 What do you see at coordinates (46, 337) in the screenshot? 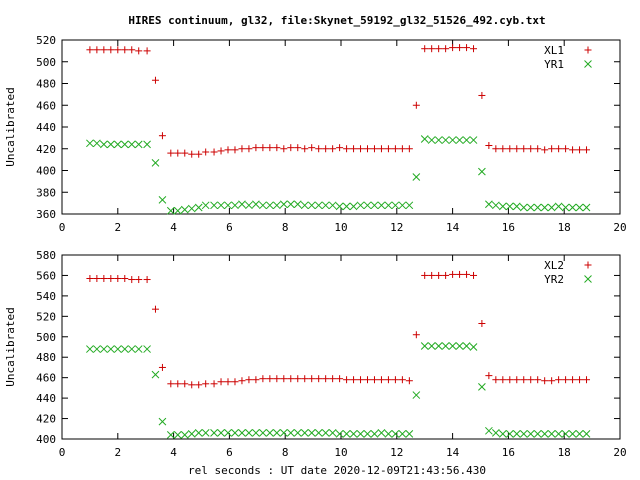
I see `y-tick-label: 500` at bounding box center [46, 337].